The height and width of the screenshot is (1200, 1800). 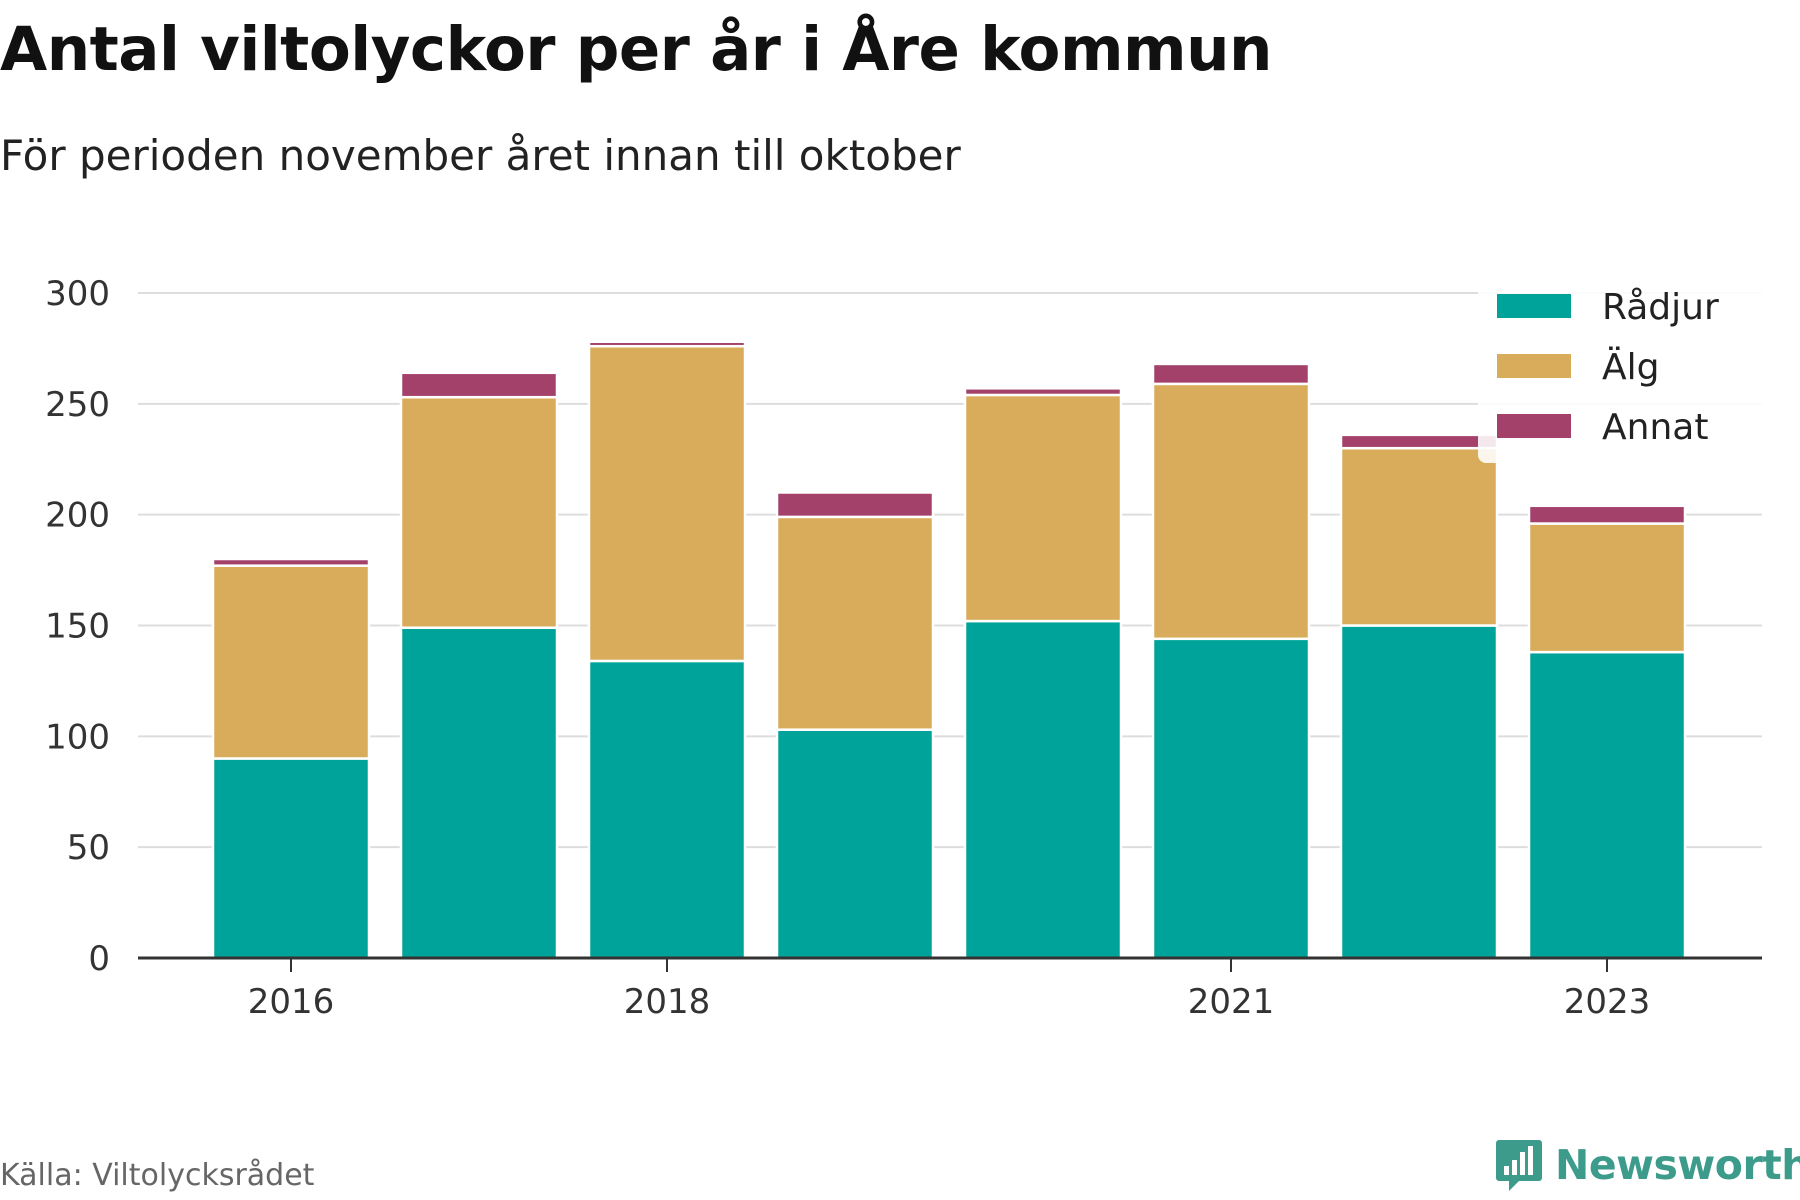 I want to click on y-tick-label: 200, so click(x=77, y=516).